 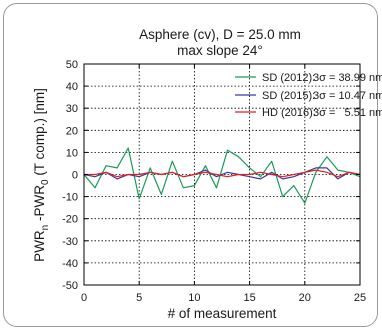 I want to click on series-layer, so click(x=222, y=175).